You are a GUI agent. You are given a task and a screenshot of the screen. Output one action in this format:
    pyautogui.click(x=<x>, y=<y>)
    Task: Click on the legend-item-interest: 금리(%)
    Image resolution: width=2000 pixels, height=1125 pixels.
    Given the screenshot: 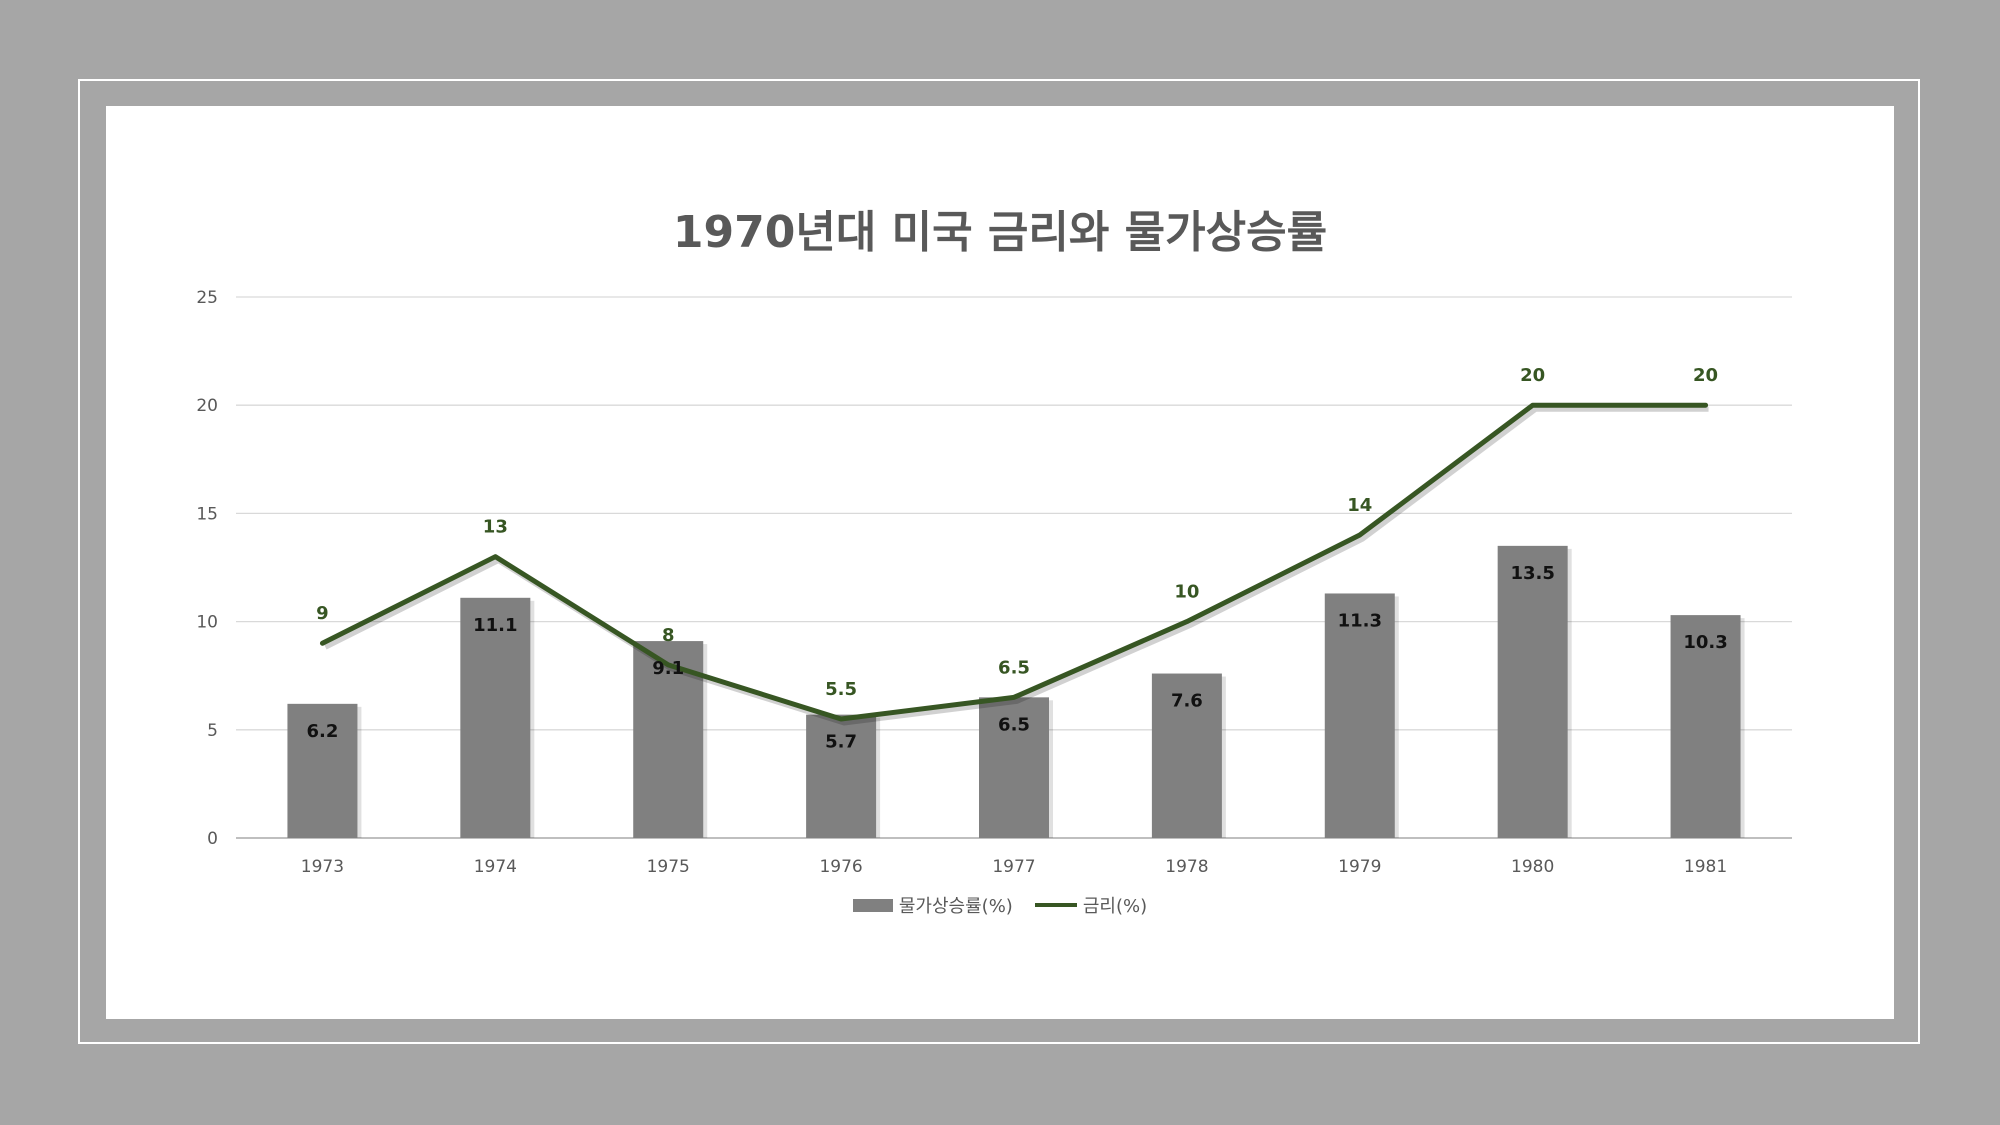 What is the action you would take?
    pyautogui.click(x=1091, y=905)
    